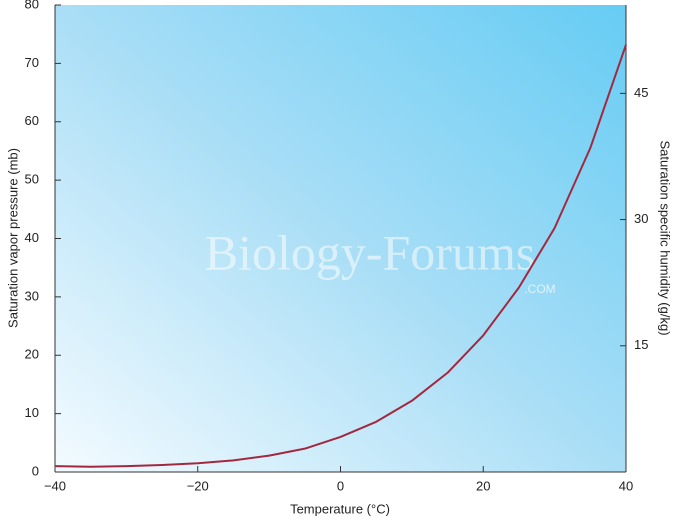 Image resolution: width=676 pixels, height=524 pixels. Describe the element at coordinates (641, 92) in the screenshot. I see `y2-tick-label: 45` at that location.